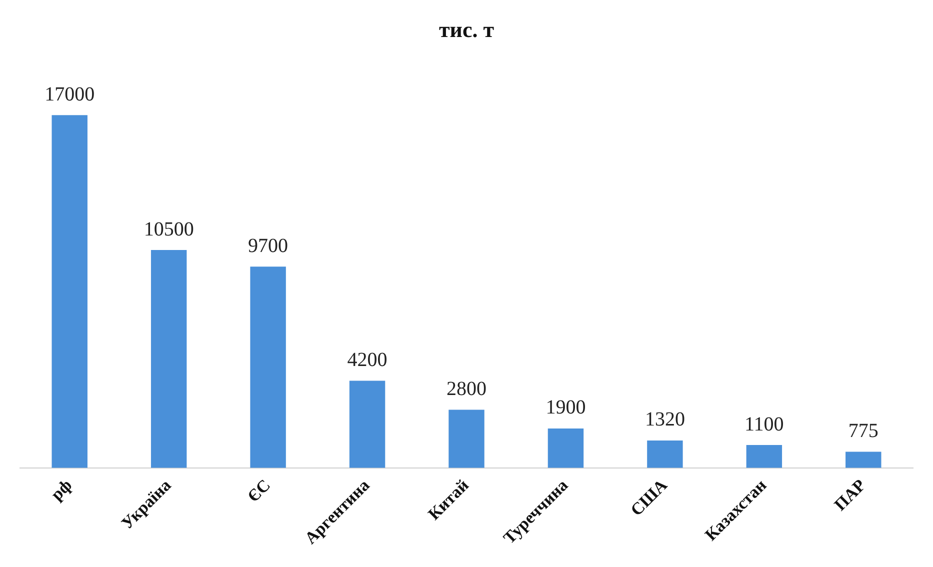  I want to click on data-label: 1100, so click(764, 424).